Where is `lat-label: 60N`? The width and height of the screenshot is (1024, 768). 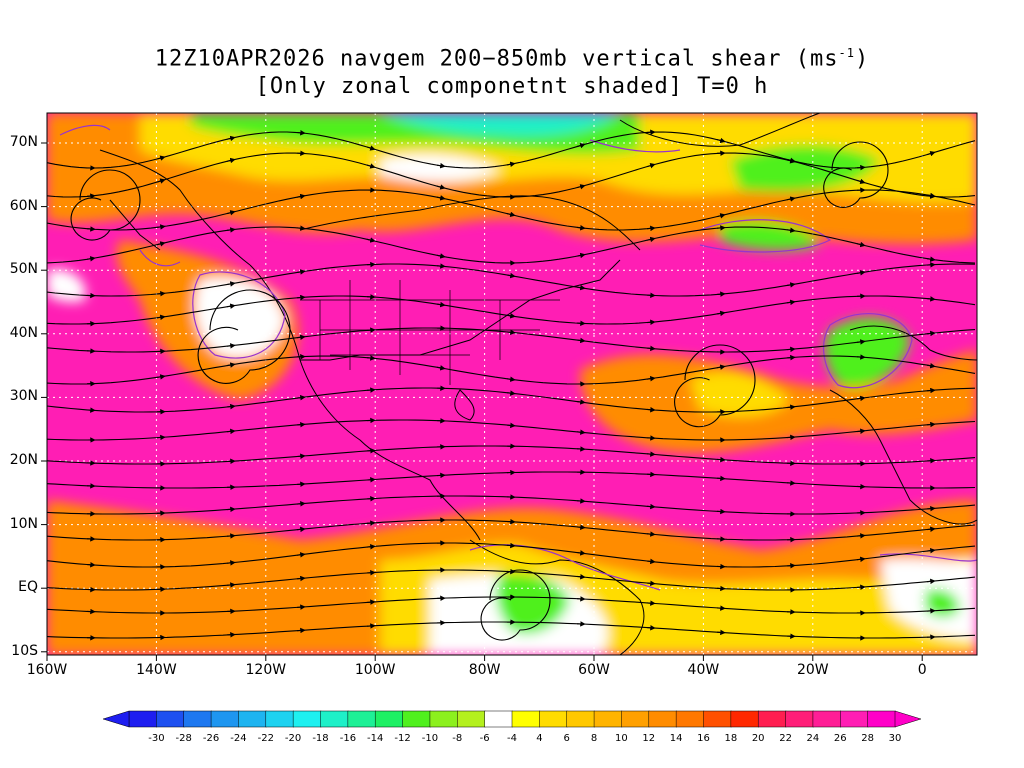
lat-label: 60N is located at coordinates (23, 205).